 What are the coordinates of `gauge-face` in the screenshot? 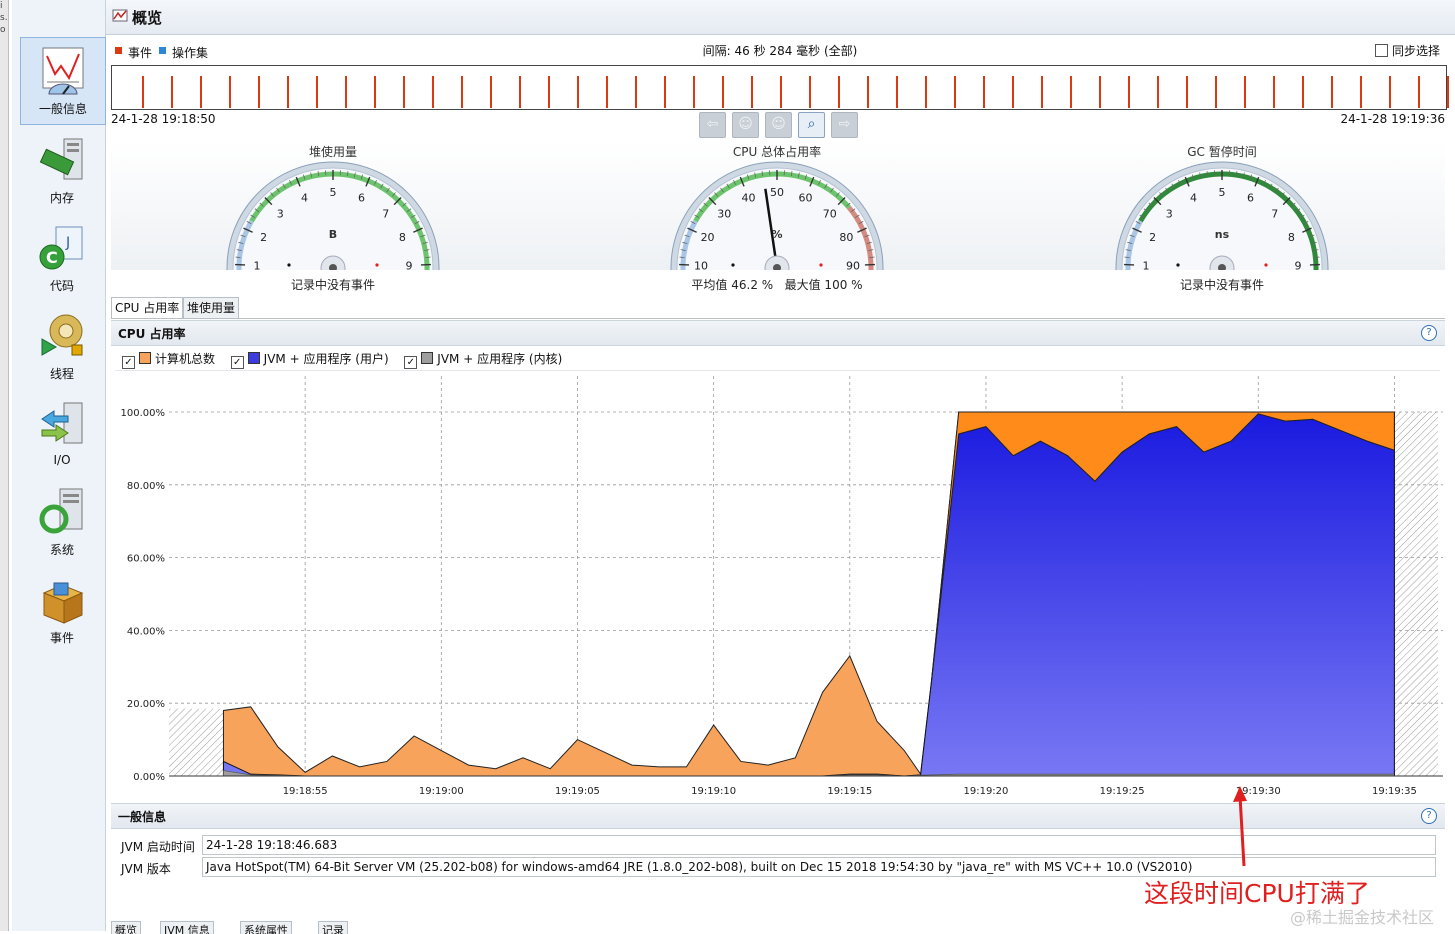 It's located at (333, 219).